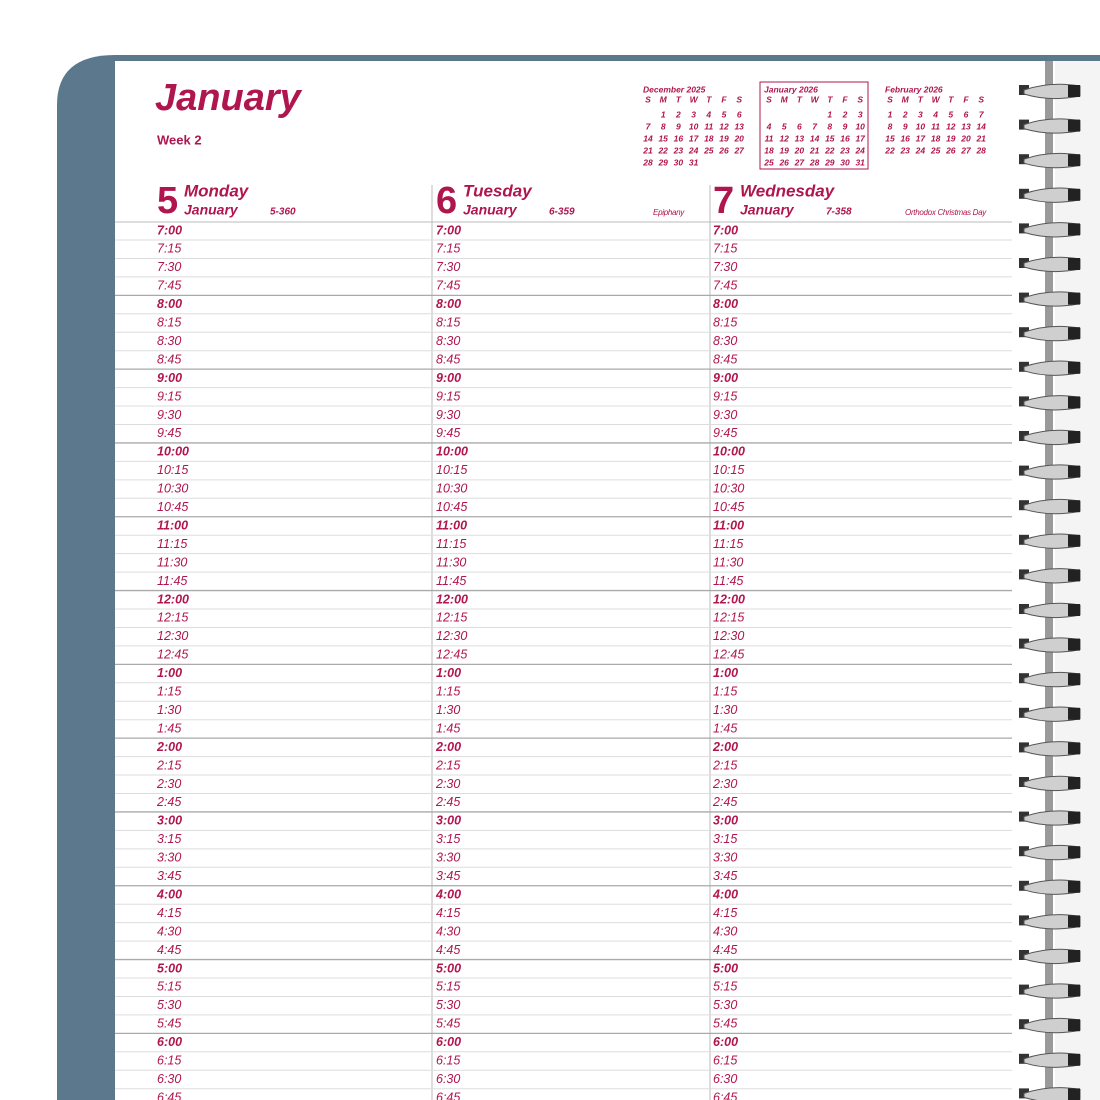  What do you see at coordinates (830, 138) in the screenshot?
I see `mini-calendar-day: 15` at bounding box center [830, 138].